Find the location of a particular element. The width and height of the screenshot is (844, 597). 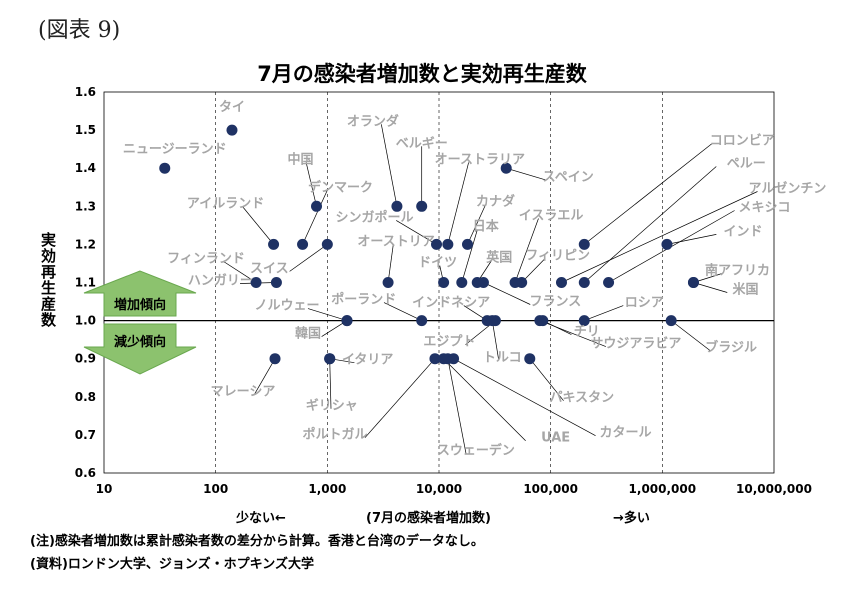

chart-title: 7月の感染者増加数と実効再生産数 is located at coordinates (422, 74).